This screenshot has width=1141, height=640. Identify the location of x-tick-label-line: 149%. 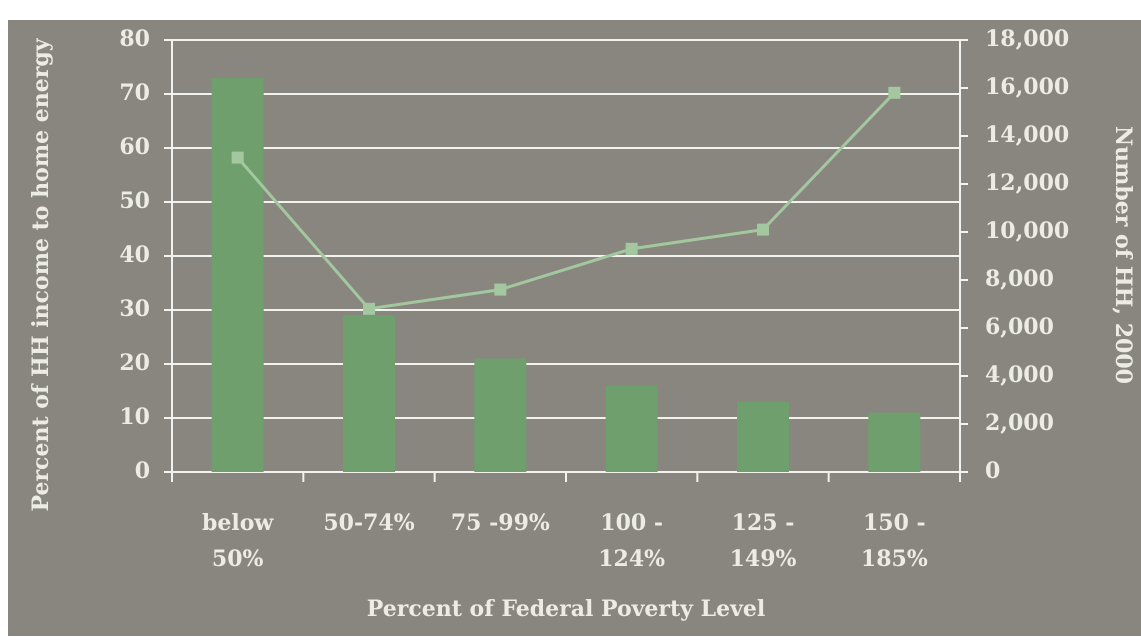
(763, 559).